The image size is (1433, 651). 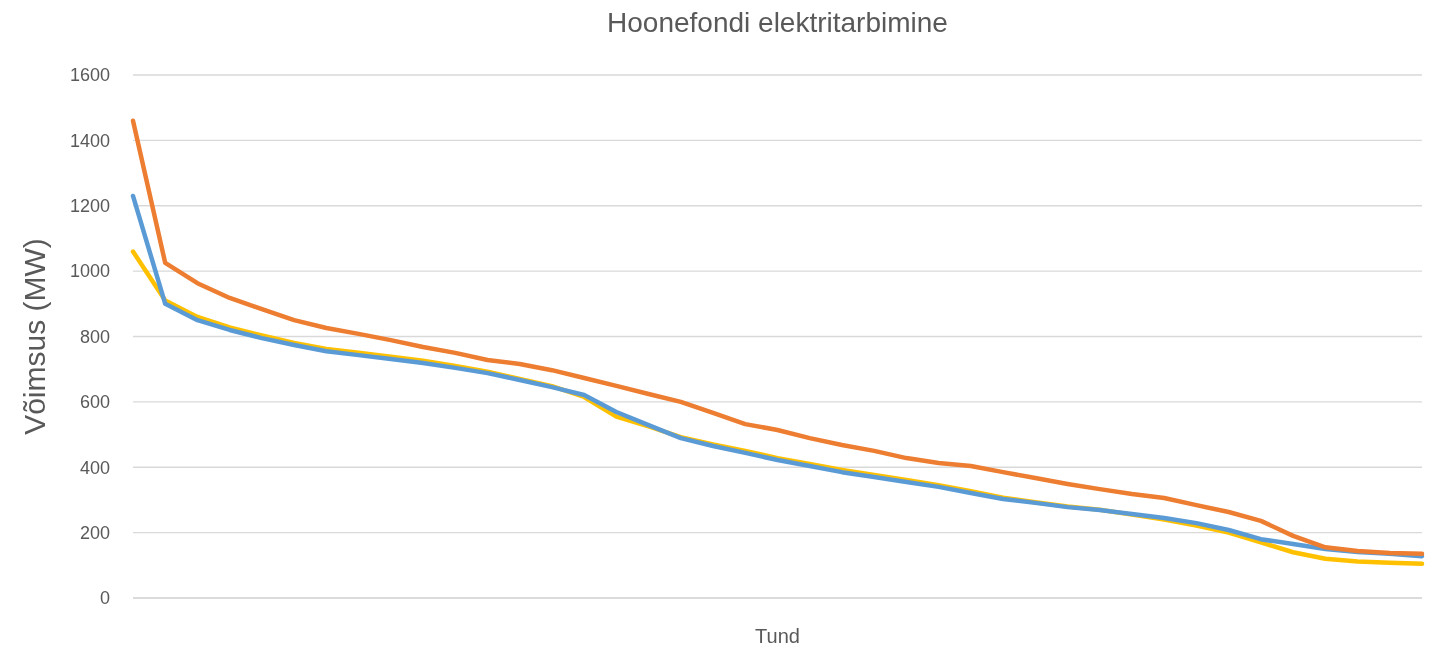 I want to click on y-axis-title: Võimsus (MW), so click(x=34, y=336).